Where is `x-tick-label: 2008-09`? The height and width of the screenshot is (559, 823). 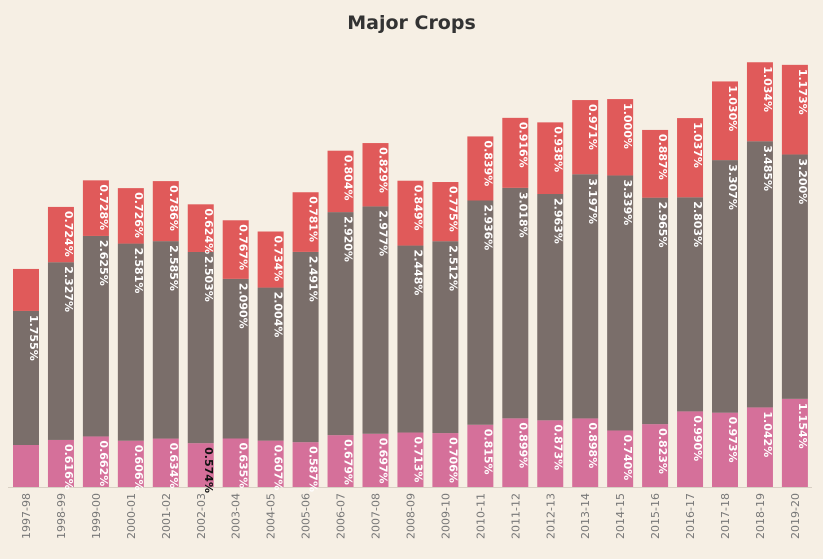 x-tick-label: 2008-09 is located at coordinates (410, 516).